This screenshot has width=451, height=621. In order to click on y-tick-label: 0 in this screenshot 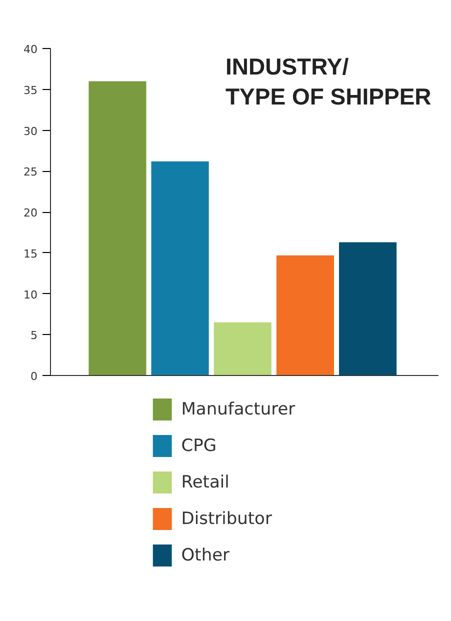, I will do `click(34, 376)`.